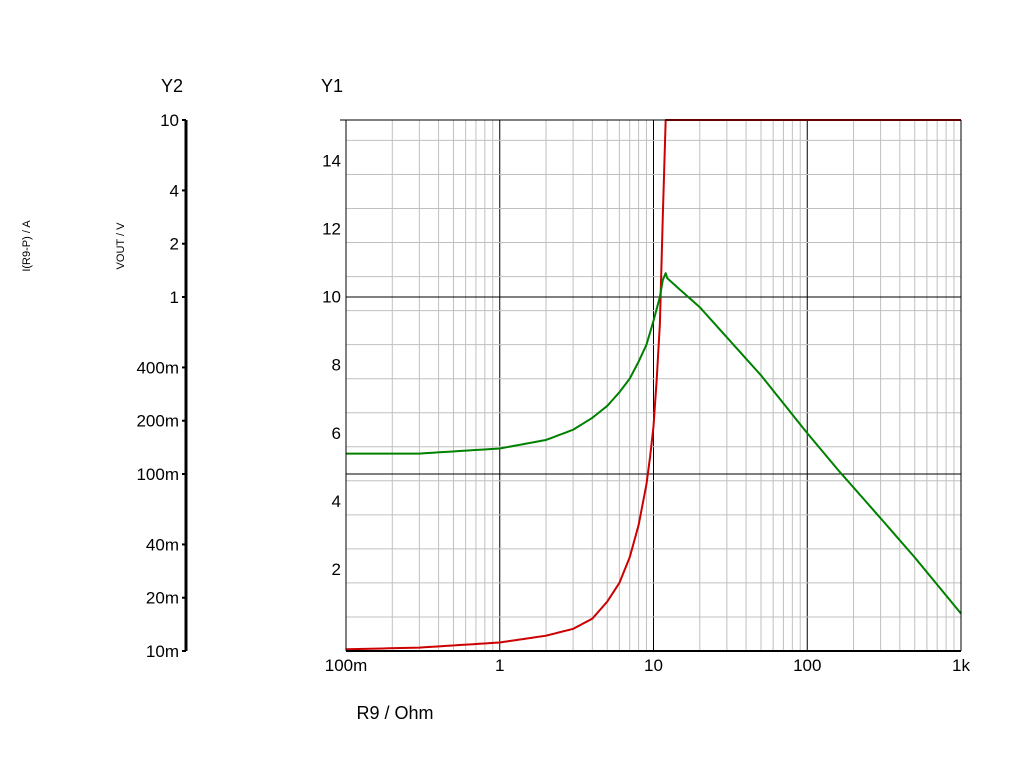  I want to click on y2-tick-label: 4, so click(174, 190).